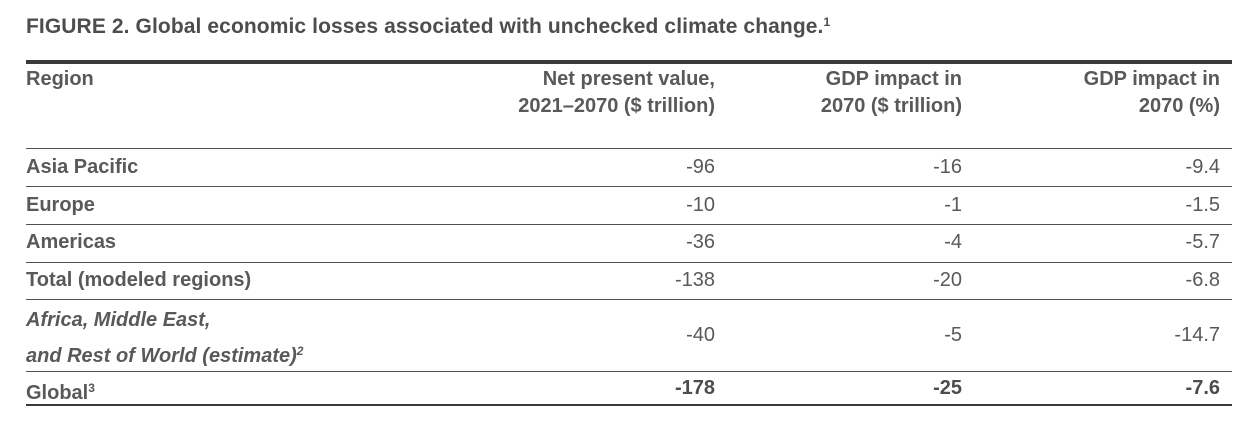  Describe the element at coordinates (893, 79) in the screenshot. I see `header-gdp-trillion-line1: GDP impact in` at that location.